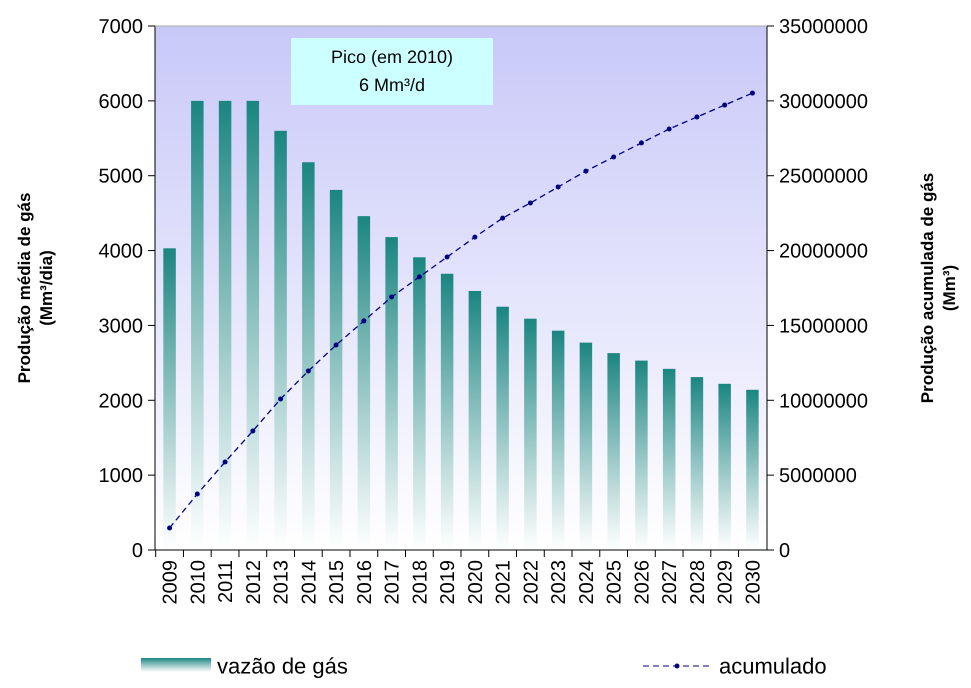 Image resolution: width=971 pixels, height=688 pixels. What do you see at coordinates (697, 582) in the screenshot?
I see `x-tick-label: 2028` at bounding box center [697, 582].